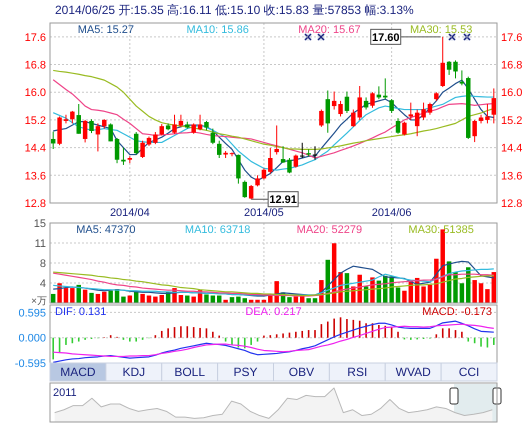 The height and width of the screenshot is (426, 528). Describe the element at coordinates (357, 372) in the screenshot. I see `text: RSI` at that location.